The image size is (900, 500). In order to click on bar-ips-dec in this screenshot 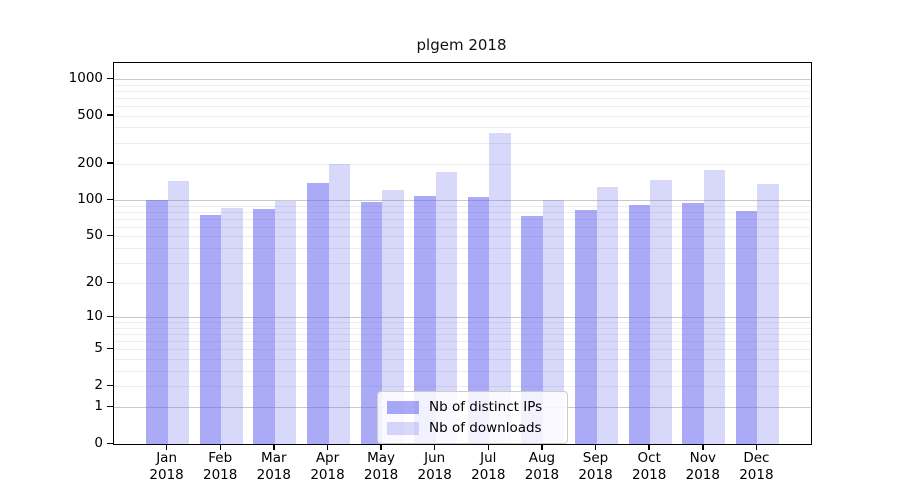, I will do `click(746, 327)`.